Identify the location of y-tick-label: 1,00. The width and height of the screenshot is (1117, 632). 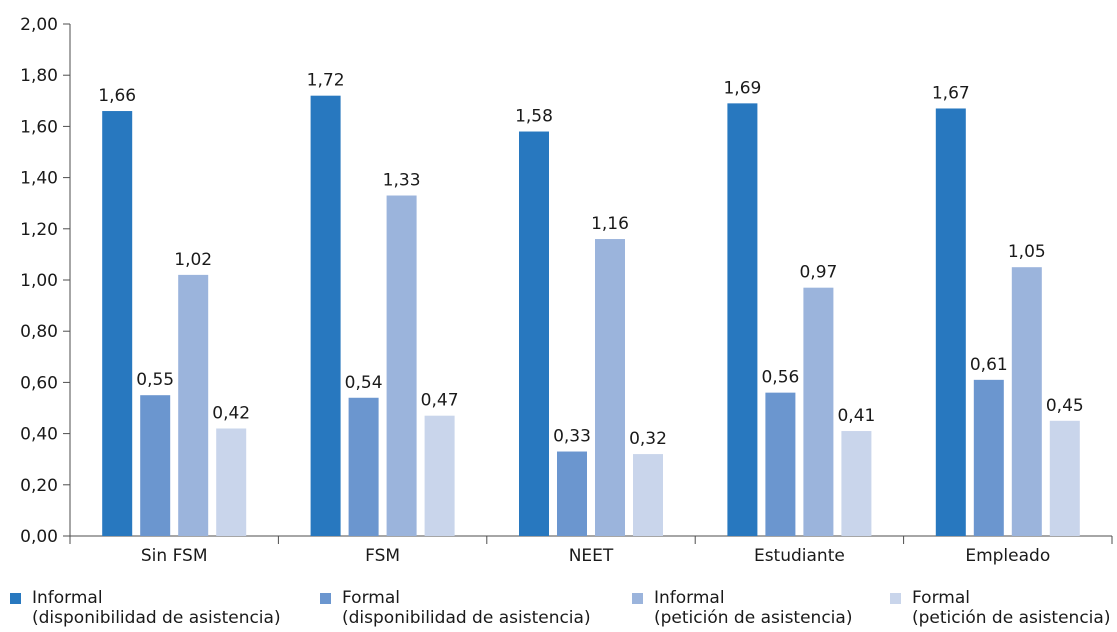
(39, 281).